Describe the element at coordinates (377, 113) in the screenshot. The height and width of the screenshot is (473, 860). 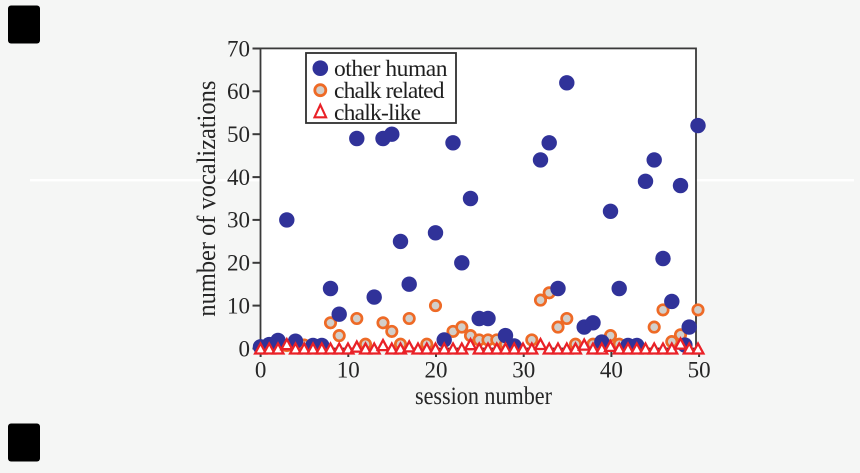
I see `svg-text: chalk-like` at that location.